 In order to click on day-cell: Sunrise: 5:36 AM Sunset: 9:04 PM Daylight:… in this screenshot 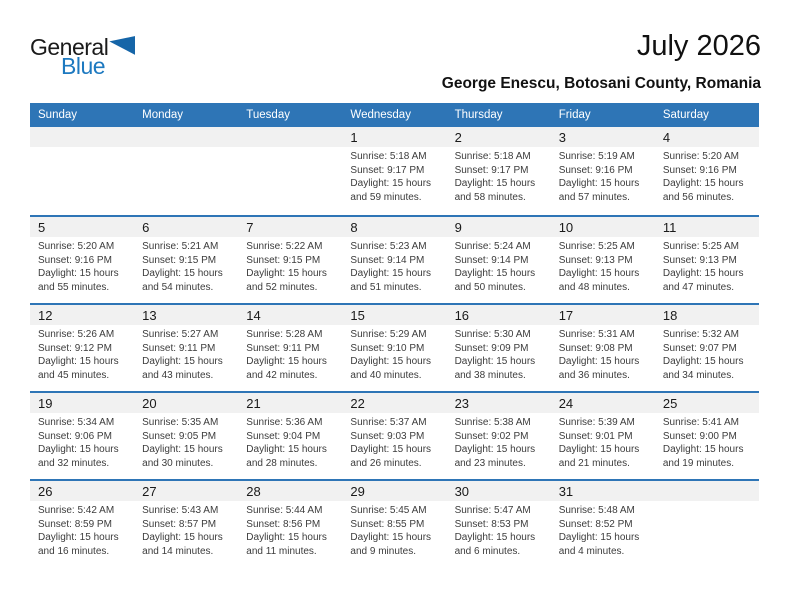, I will do `click(290, 441)`.